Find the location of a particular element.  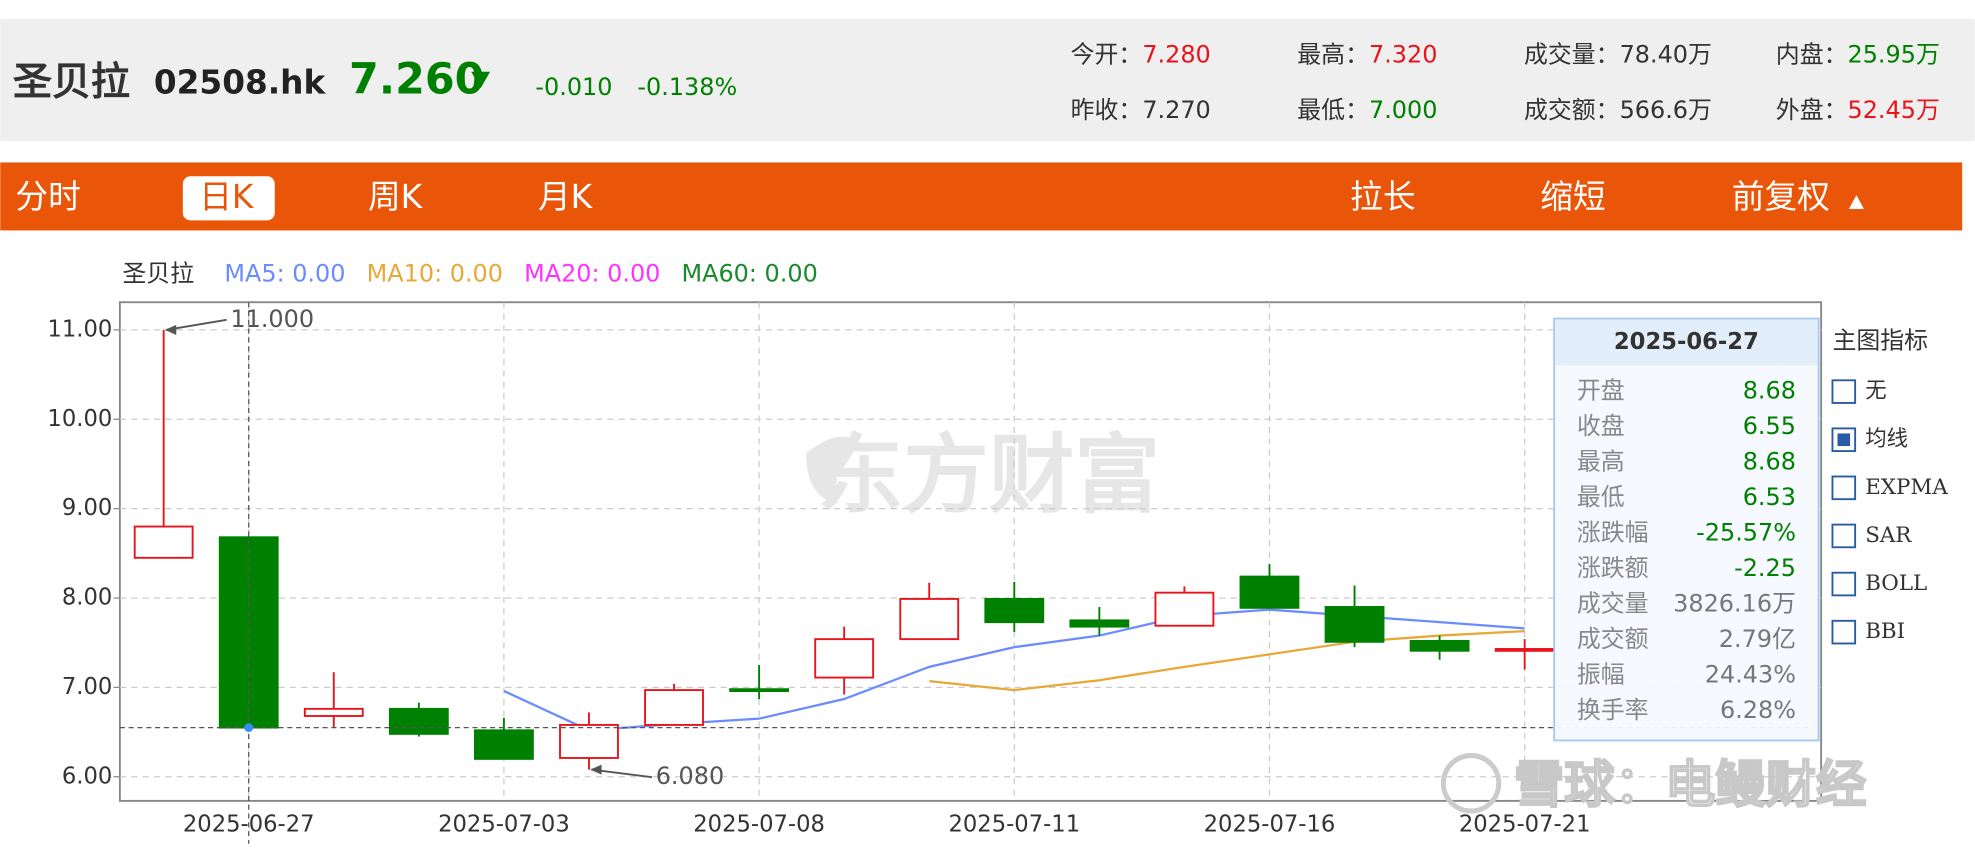

y-tick-label: 9.00 is located at coordinates (87, 508).